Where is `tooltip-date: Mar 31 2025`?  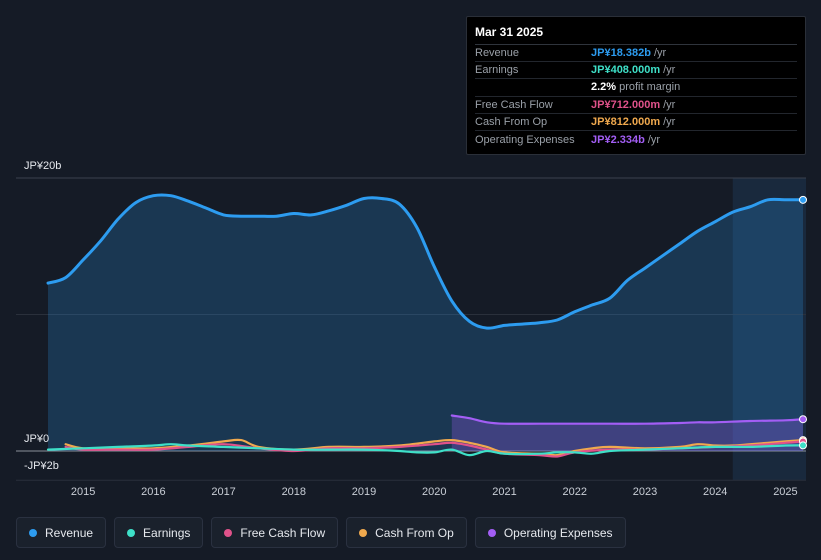 tooltip-date: Mar 31 2025 is located at coordinates (636, 35).